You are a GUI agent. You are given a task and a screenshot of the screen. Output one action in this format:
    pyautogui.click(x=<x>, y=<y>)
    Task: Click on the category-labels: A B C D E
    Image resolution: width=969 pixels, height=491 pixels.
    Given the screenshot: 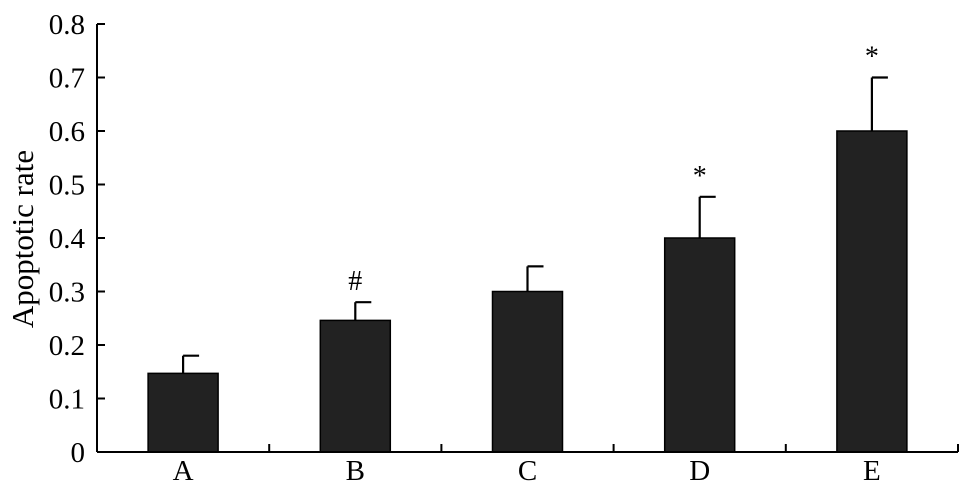 What is the action you would take?
    pyautogui.click(x=527, y=471)
    